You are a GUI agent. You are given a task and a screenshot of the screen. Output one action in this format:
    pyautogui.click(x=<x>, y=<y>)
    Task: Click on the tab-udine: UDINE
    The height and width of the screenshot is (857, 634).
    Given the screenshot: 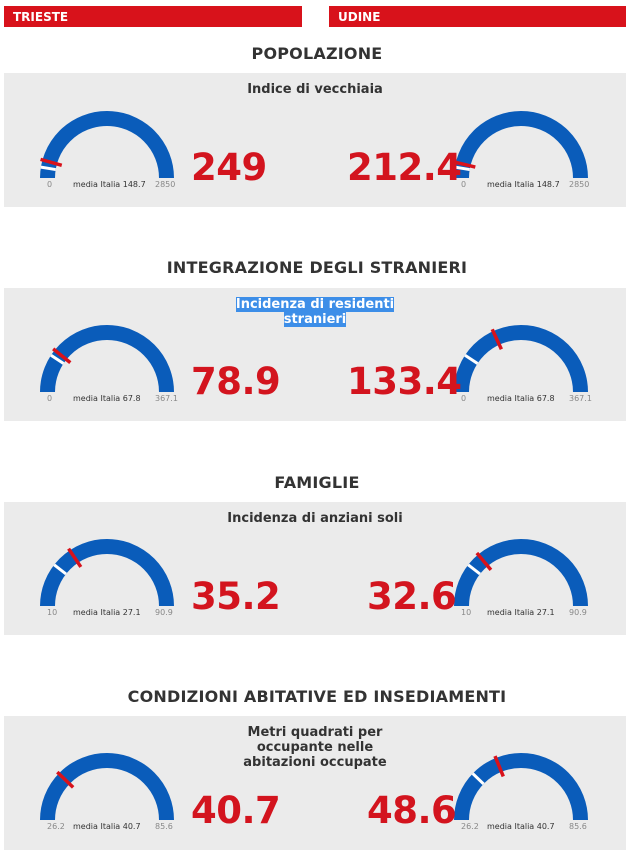 What is the action you would take?
    pyautogui.click(x=477, y=16)
    